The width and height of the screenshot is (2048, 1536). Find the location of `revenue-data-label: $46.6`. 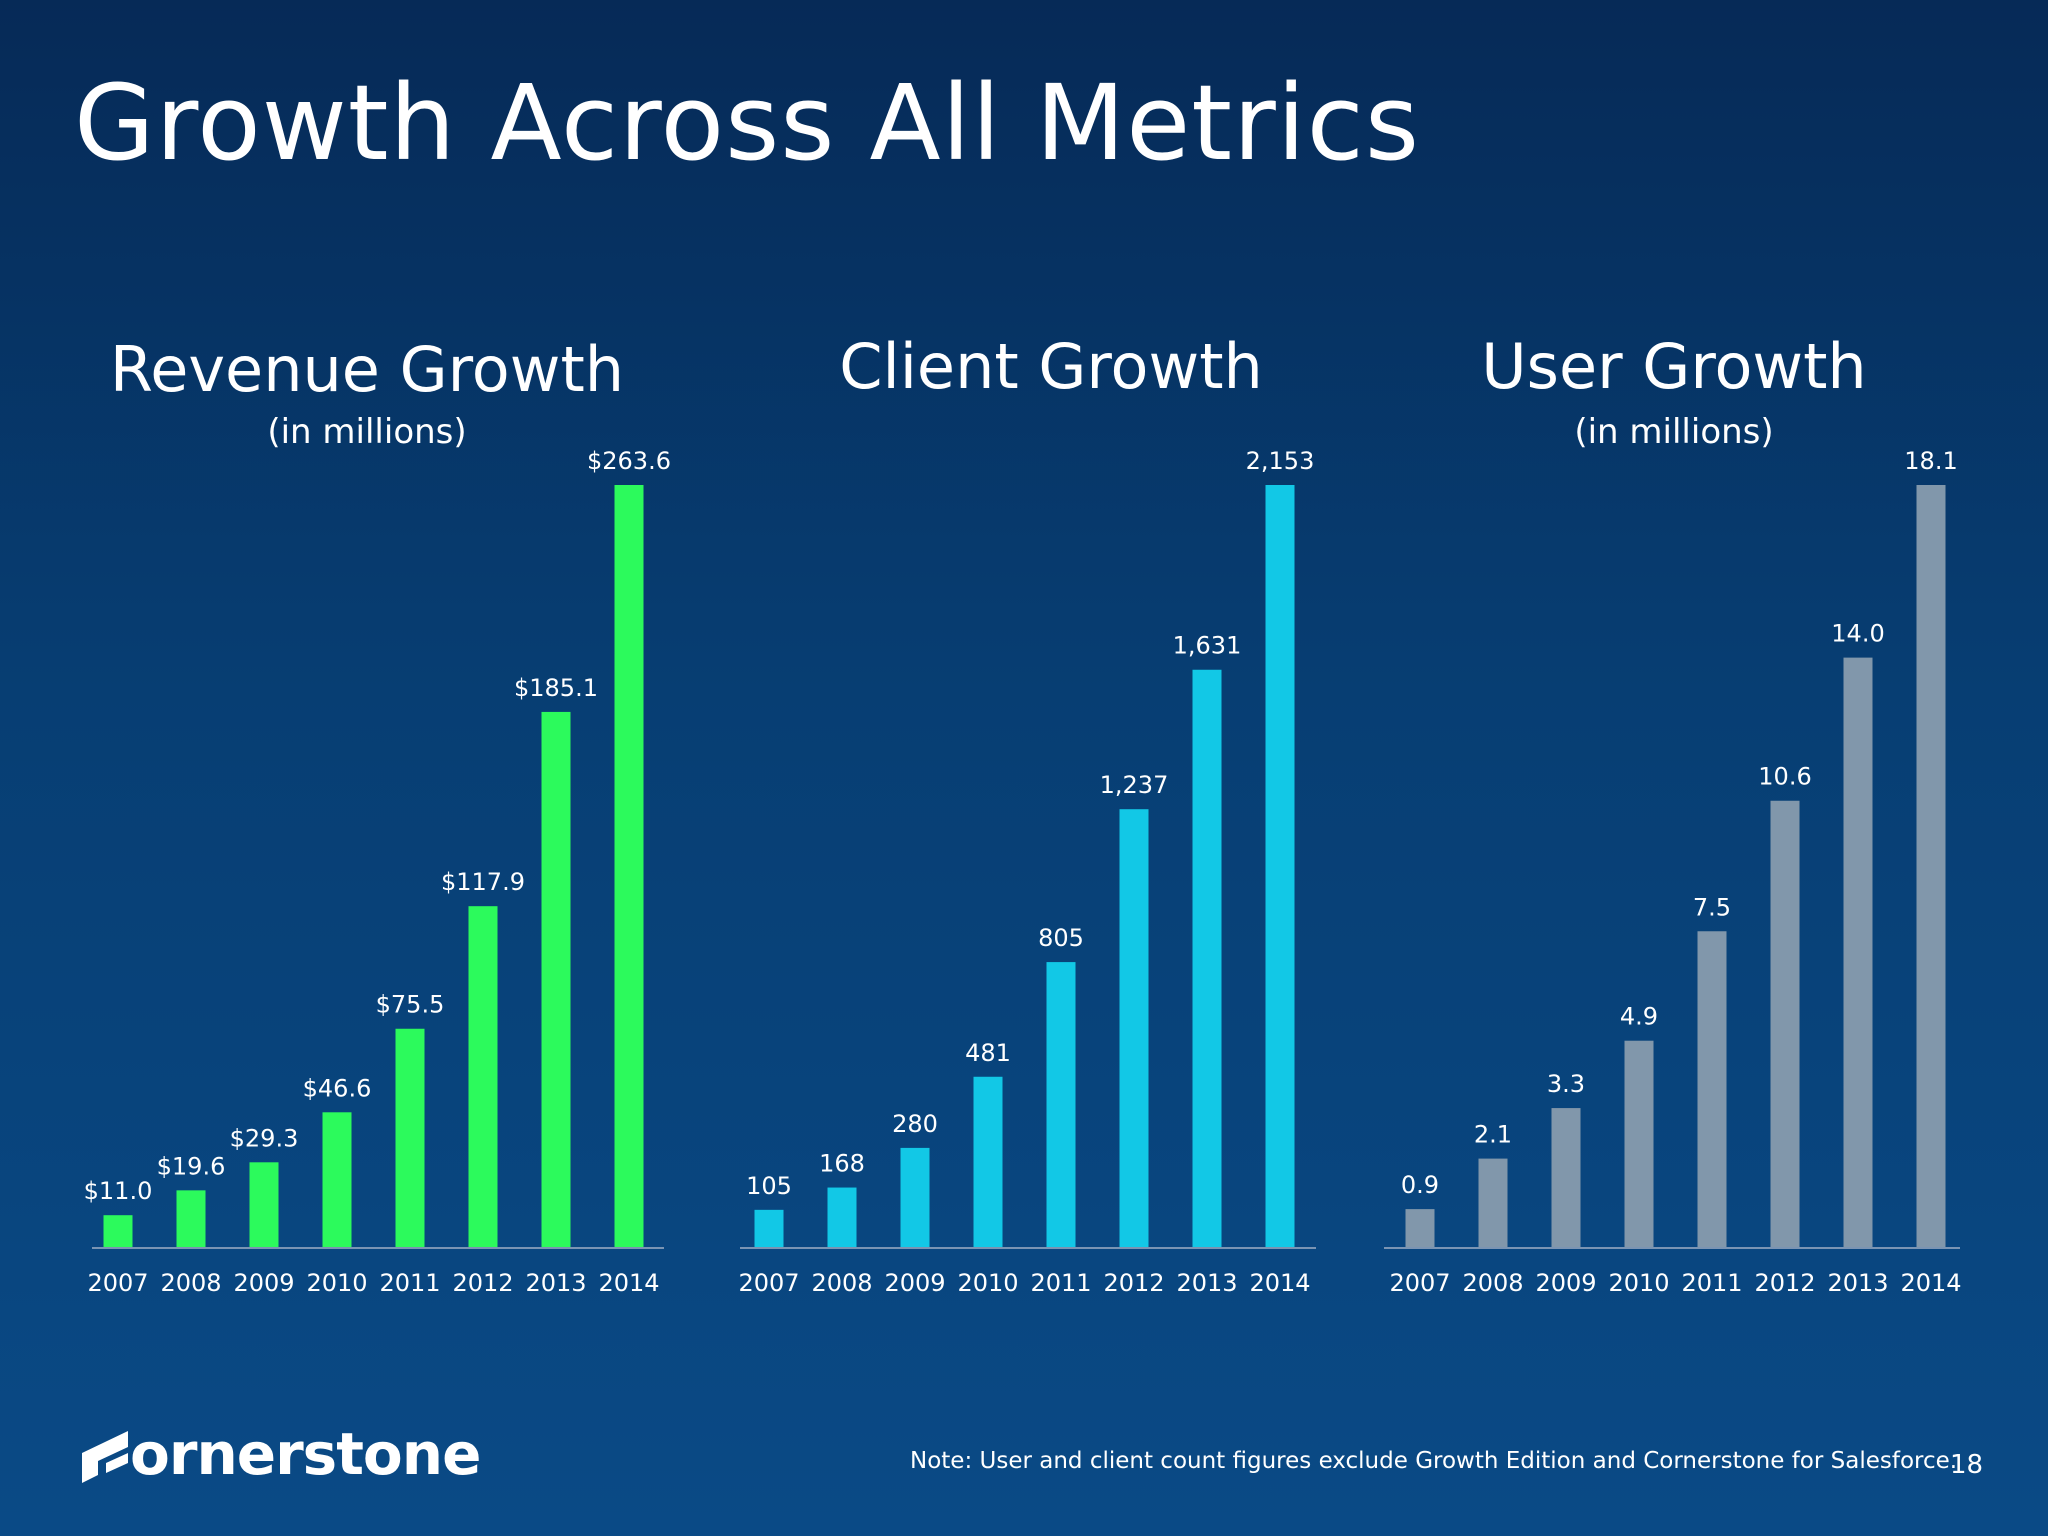

revenue-data-label: $46.6 is located at coordinates (337, 1088).